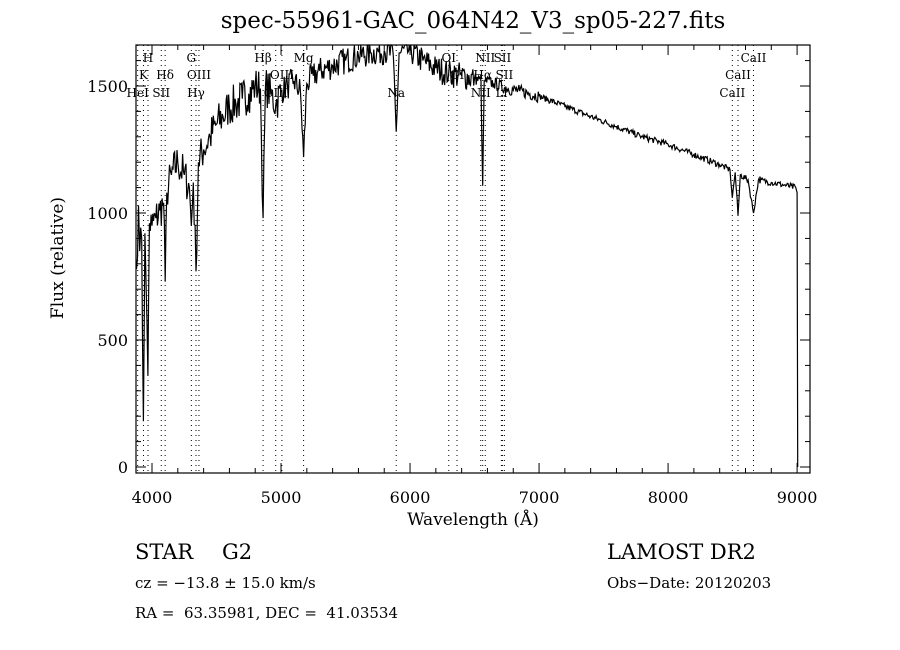 Image resolution: width=900 pixels, height=650 pixels. I want to click on redshift-text: cz = −13.8 ± 15.0 km/s, so click(225, 583).